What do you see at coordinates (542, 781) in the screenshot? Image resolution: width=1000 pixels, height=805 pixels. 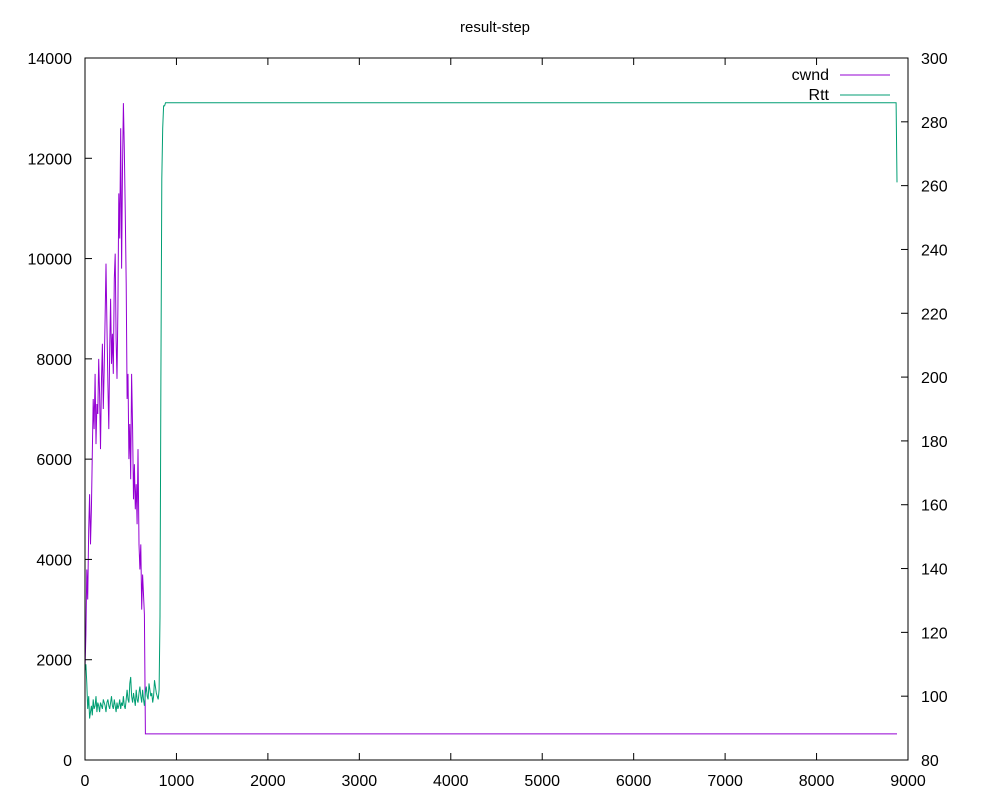 I see `x-tick-label: 5000` at bounding box center [542, 781].